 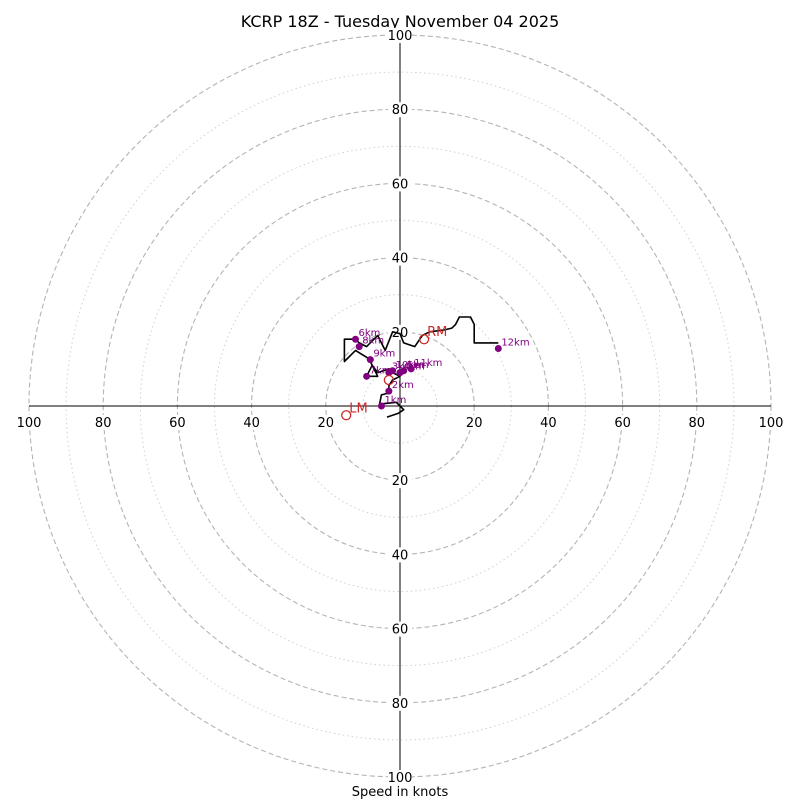 What do you see at coordinates (403, 385) in the screenshot?
I see `height-label: 2km` at bounding box center [403, 385].